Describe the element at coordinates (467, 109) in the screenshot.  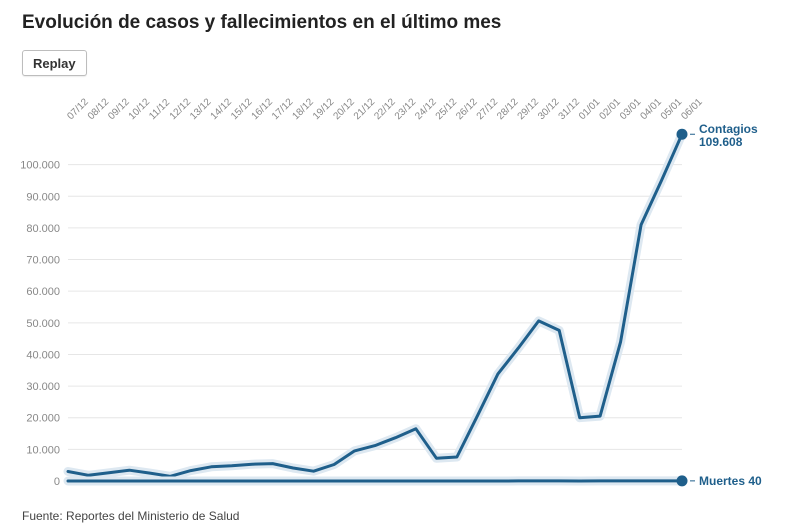
I see `x-tick-label: 26/12` at that location.